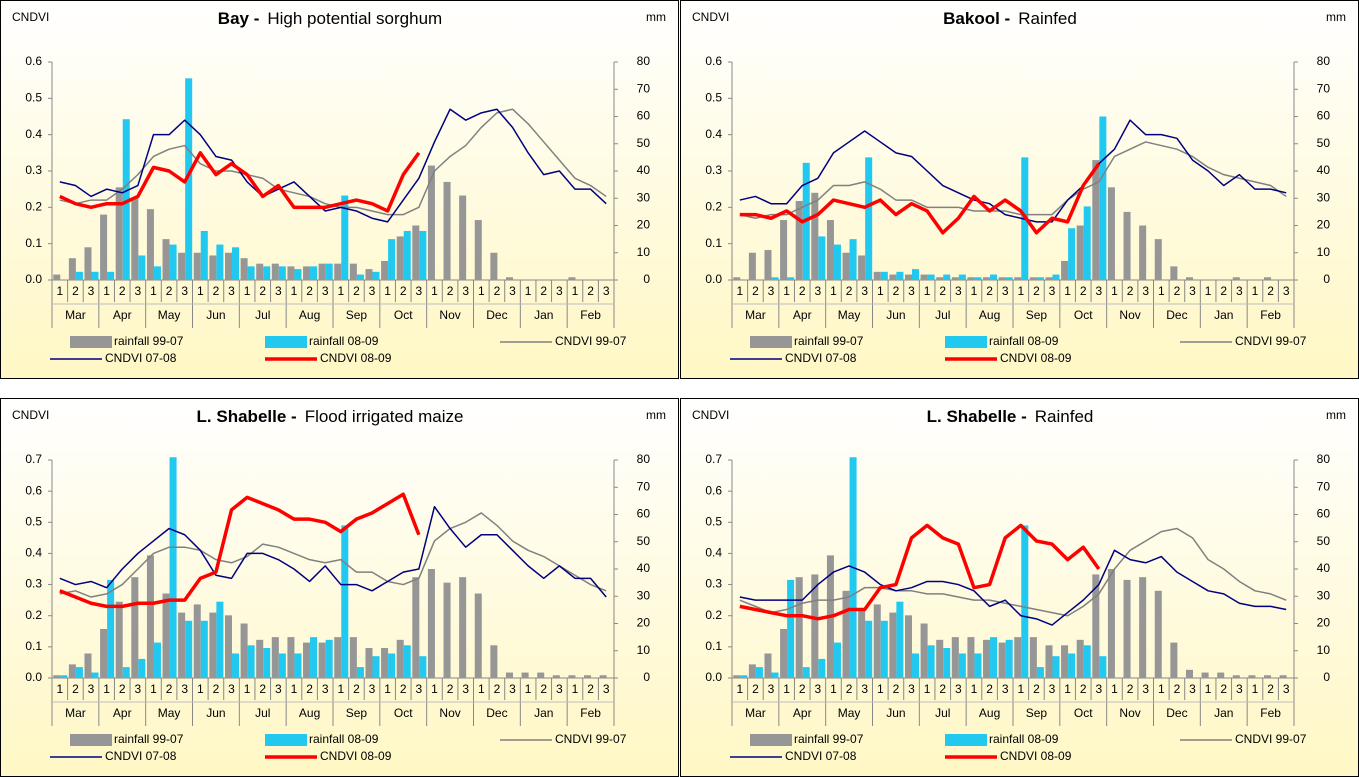 The image size is (1359, 777). I want to click on y2-axis-label: mm, so click(656, 17).